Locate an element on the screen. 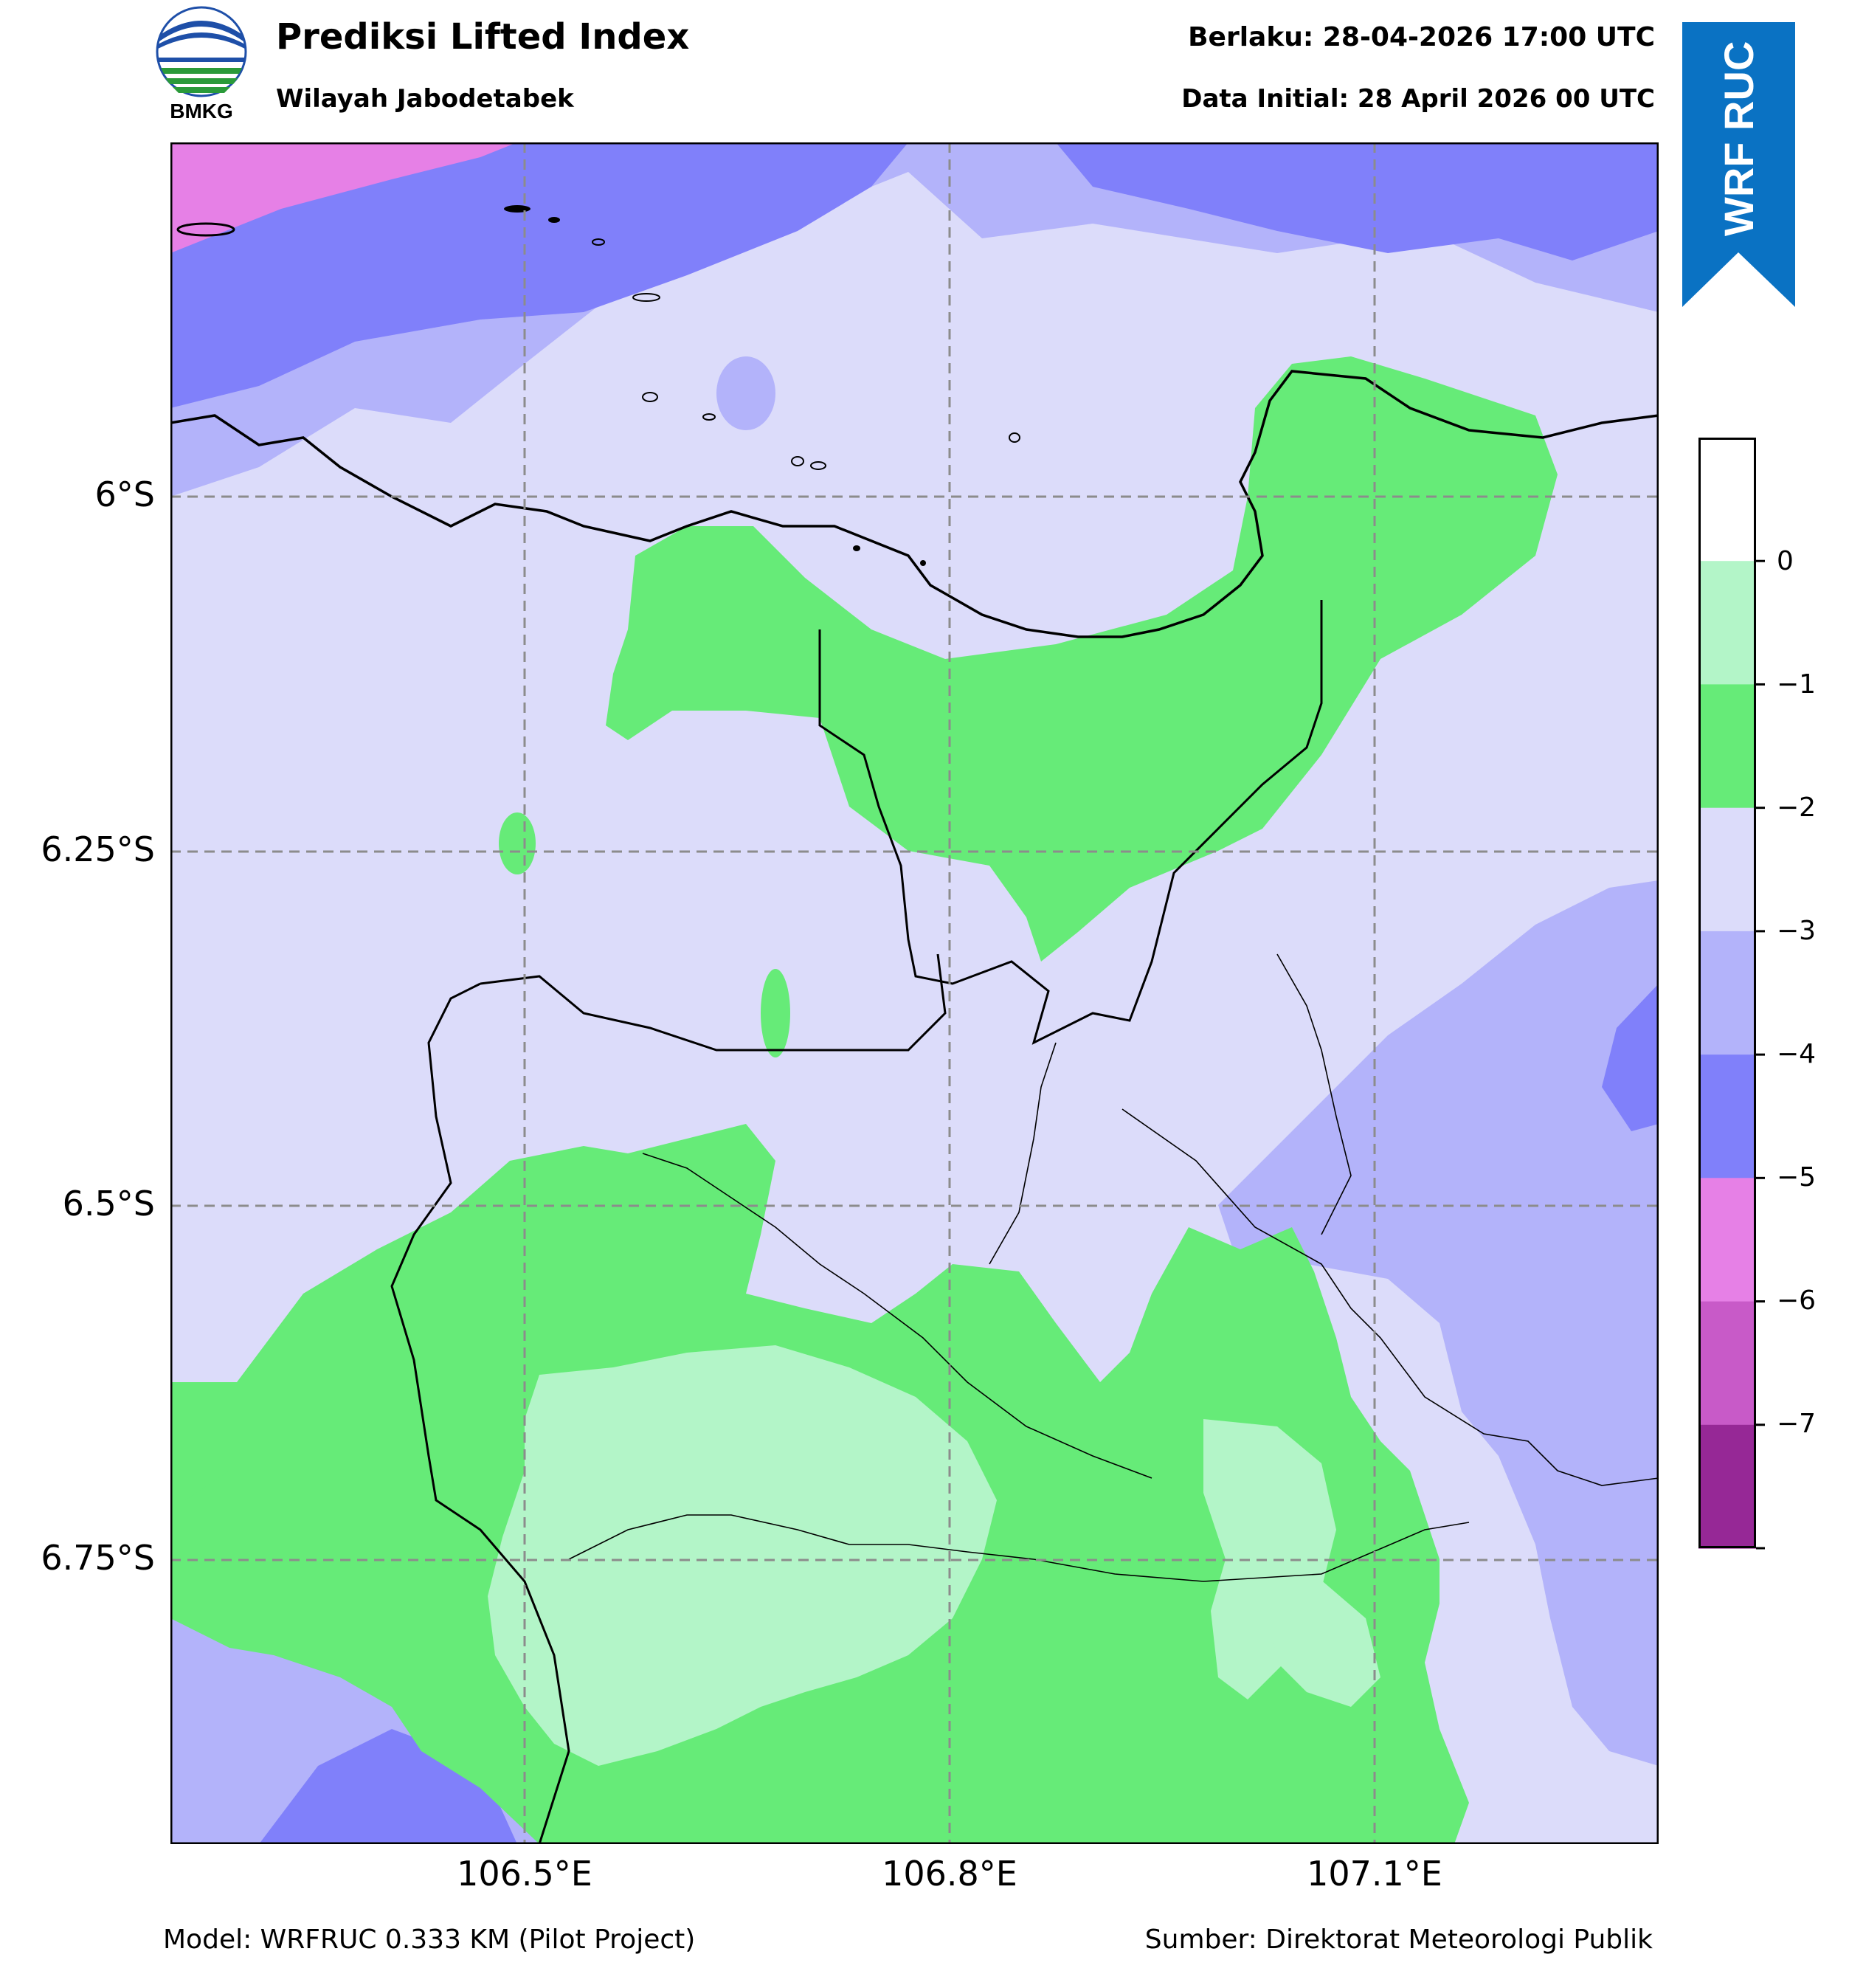 This screenshot has height=1988, width=1849. chart-subtitle: Wilayah Jabodetabek is located at coordinates (425, 99).